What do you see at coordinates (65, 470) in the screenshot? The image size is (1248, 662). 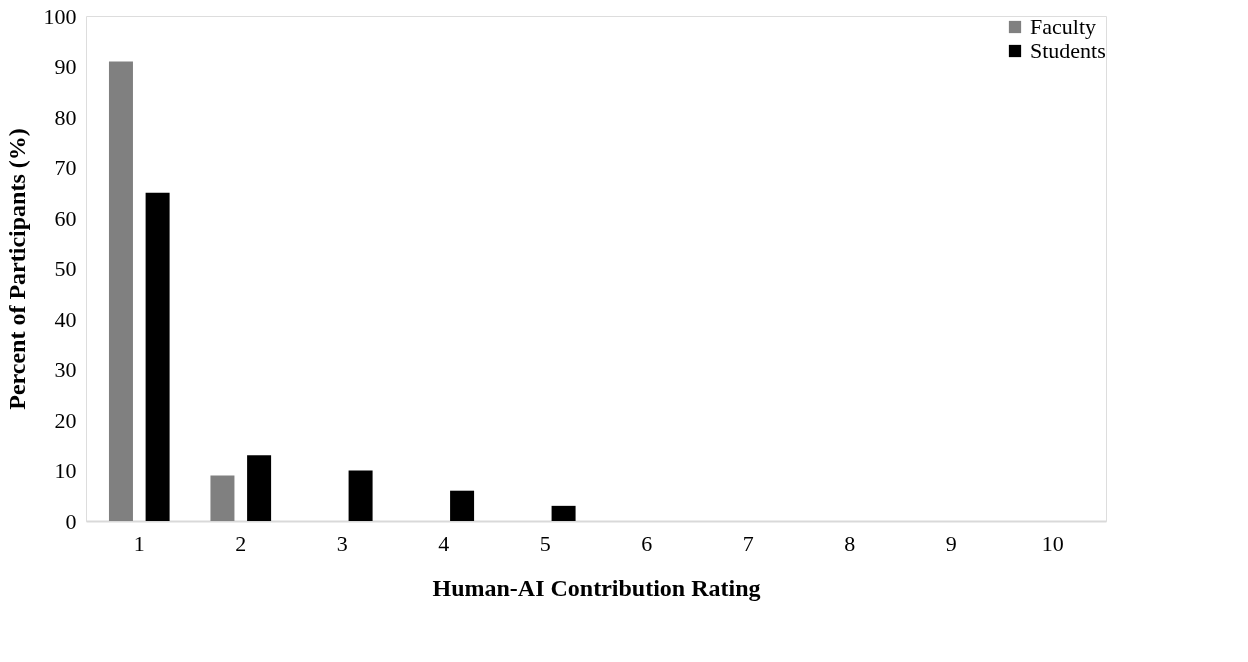 I see `y-tick-label: 10` at bounding box center [65, 470].